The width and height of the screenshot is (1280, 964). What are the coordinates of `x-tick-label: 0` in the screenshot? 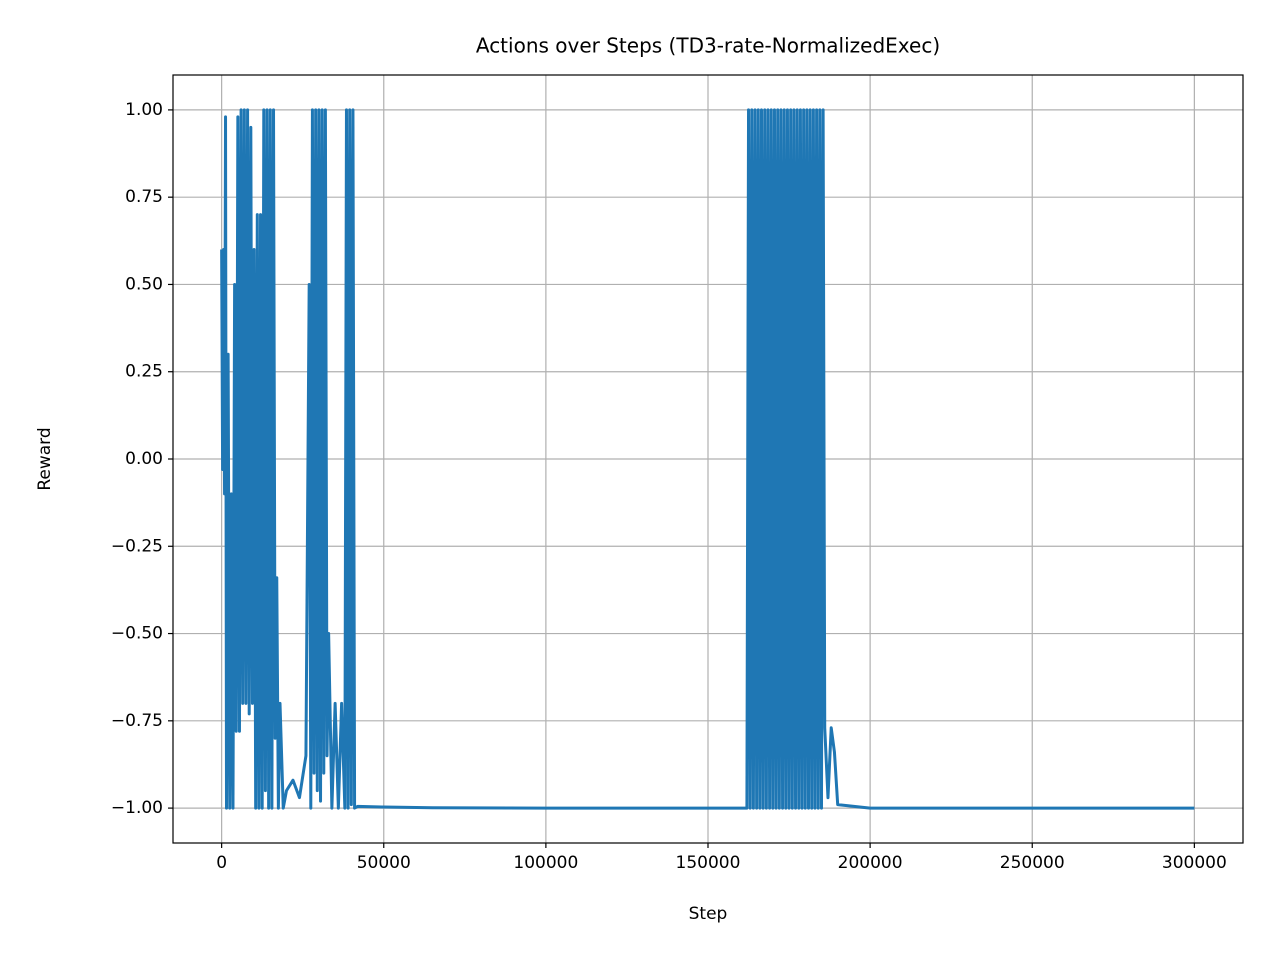 It's located at (221, 863).